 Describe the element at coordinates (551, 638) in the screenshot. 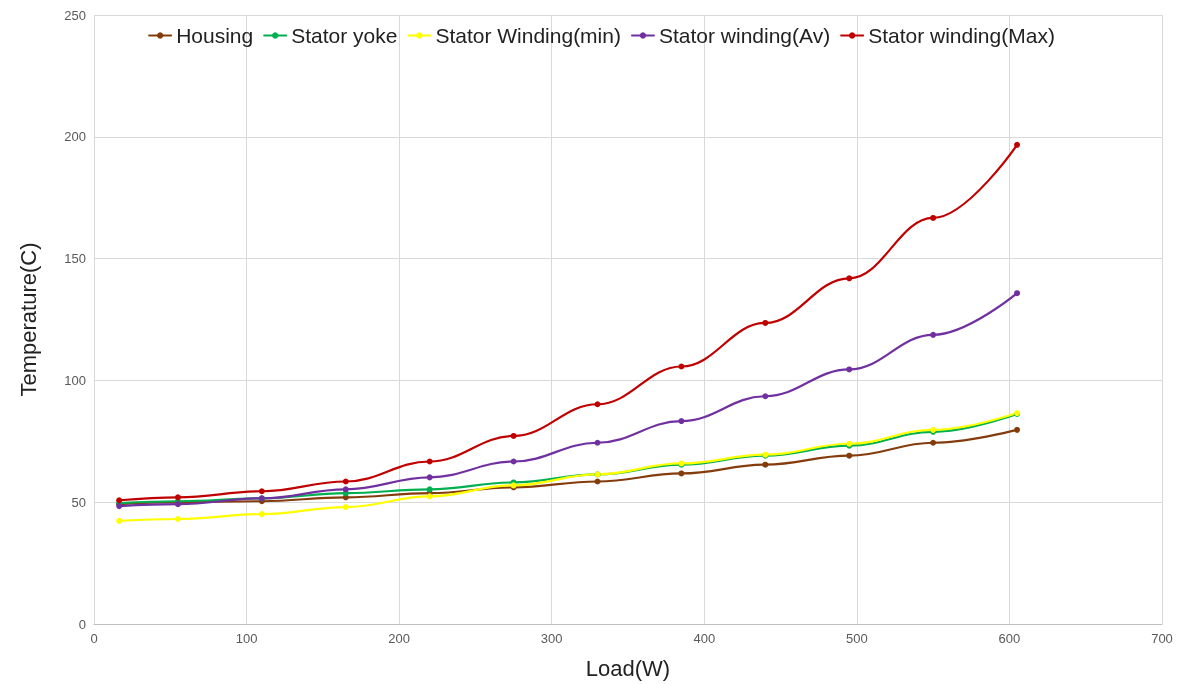

I see `x-tick-label: 300` at that location.